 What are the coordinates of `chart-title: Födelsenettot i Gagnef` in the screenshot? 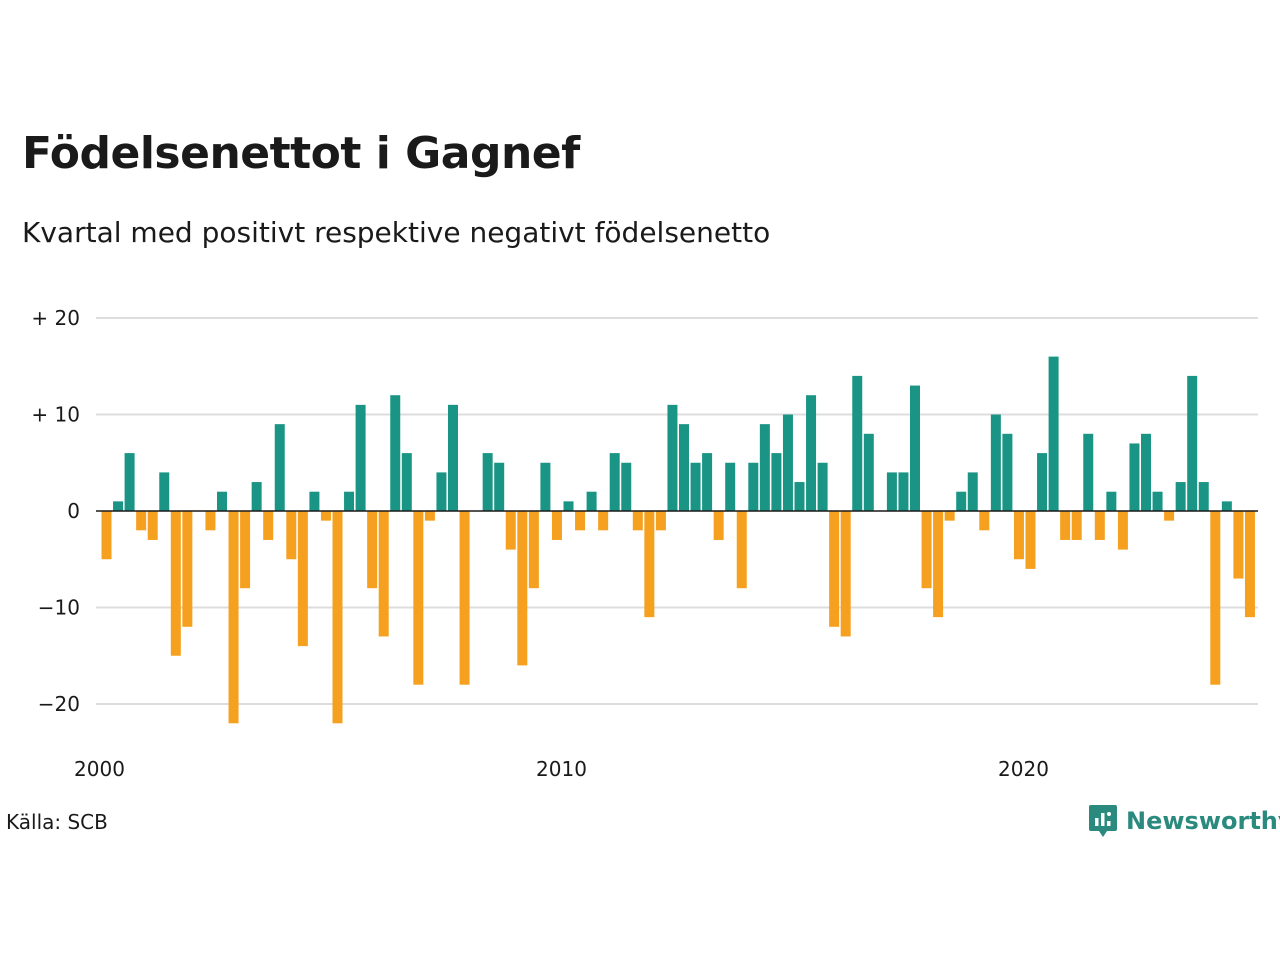 It's located at (301, 153).